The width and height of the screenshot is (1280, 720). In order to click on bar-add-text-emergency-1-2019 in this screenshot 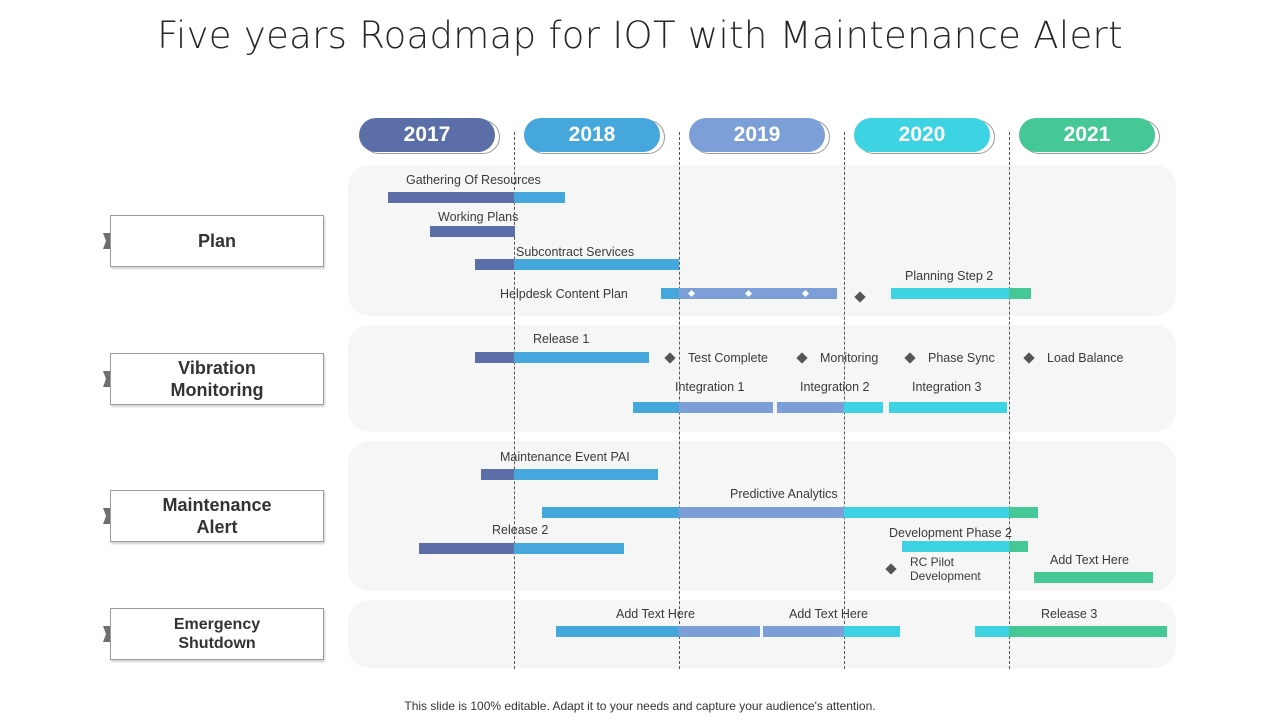, I will do `click(719, 631)`.